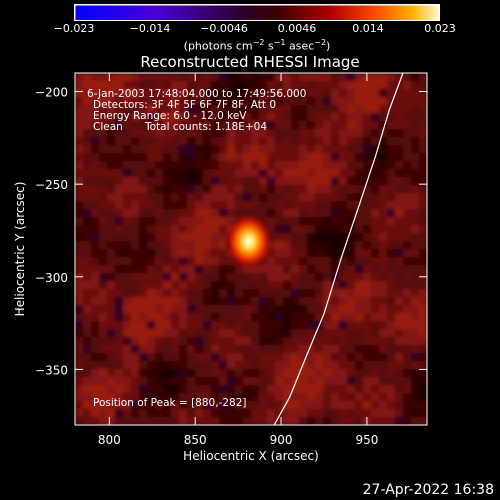 The image size is (500, 500). What do you see at coordinates (197, 94) in the screenshot?
I see `time-range-text: 6-Jan-2003 17:48:04.000 to 17:49:56.000` at bounding box center [197, 94].